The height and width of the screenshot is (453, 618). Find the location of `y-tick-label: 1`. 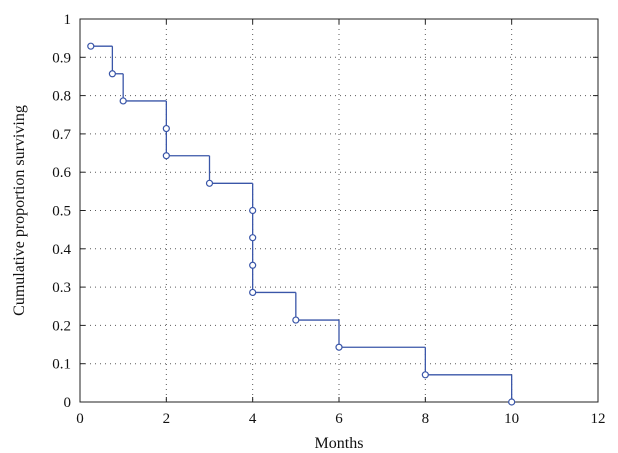

y-tick-label: 1 is located at coordinates (68, 20).